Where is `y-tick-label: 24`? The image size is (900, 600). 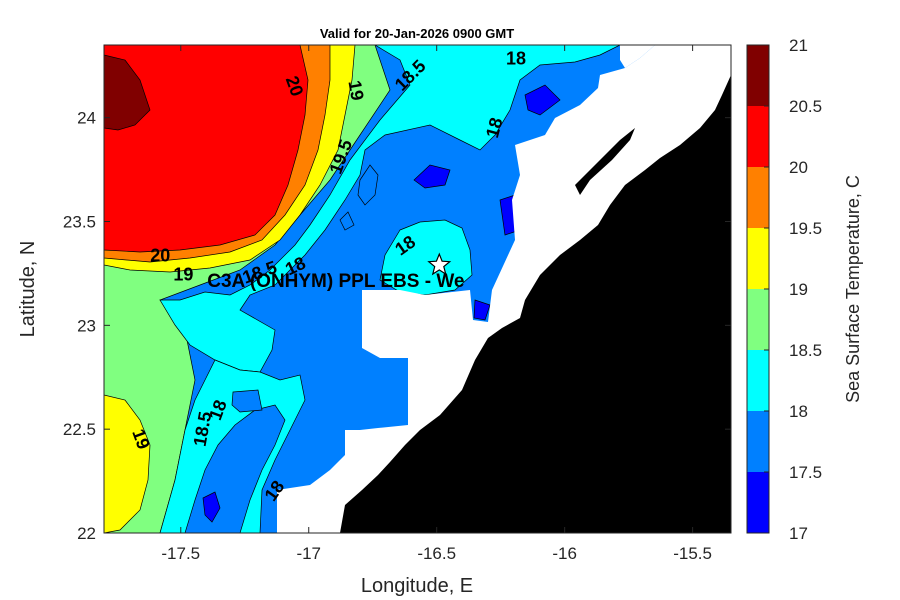
y-tick-label: 24 is located at coordinates (86, 118).